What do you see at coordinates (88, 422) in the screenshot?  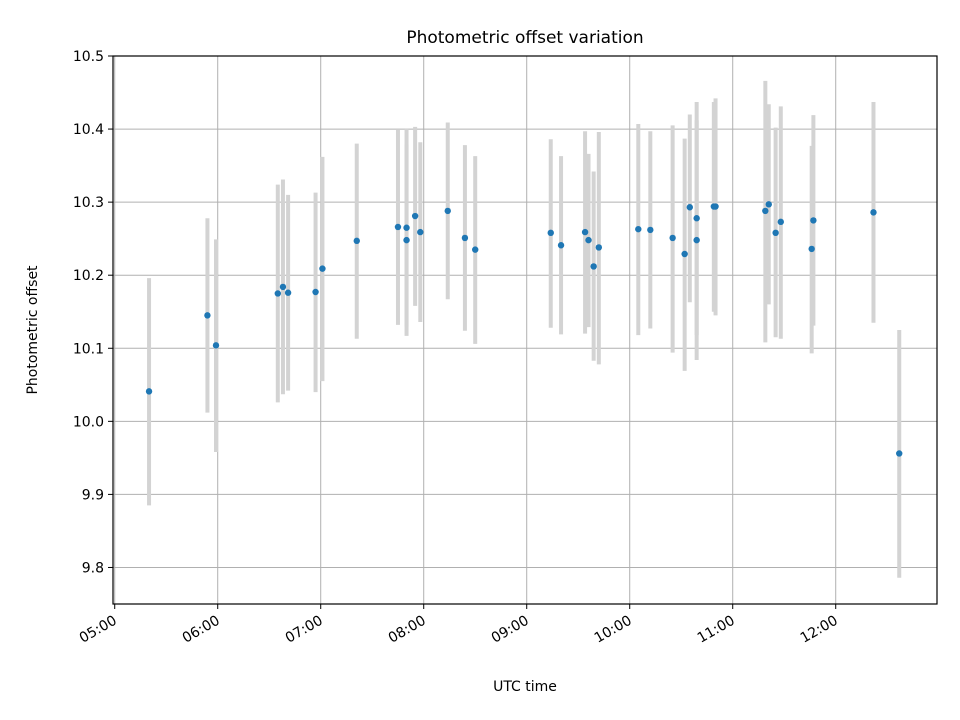 I see `y-tick-label: 10.0` at bounding box center [88, 422].